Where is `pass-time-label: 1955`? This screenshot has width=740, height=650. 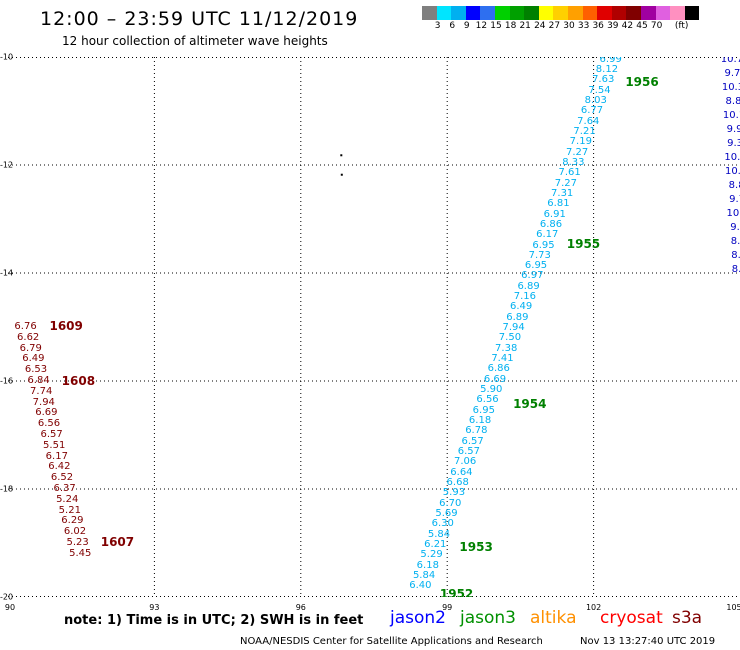 pass-time-label: 1955 is located at coordinates (583, 243).